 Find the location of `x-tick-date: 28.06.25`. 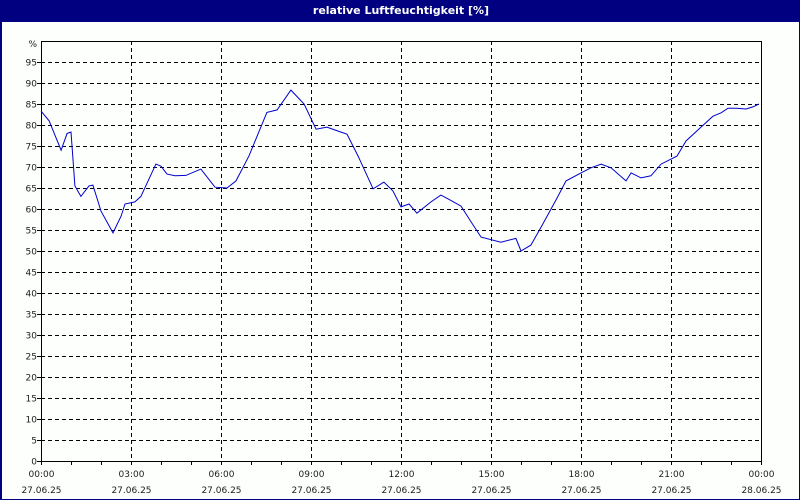

x-tick-date: 28.06.25 is located at coordinates (761, 491).